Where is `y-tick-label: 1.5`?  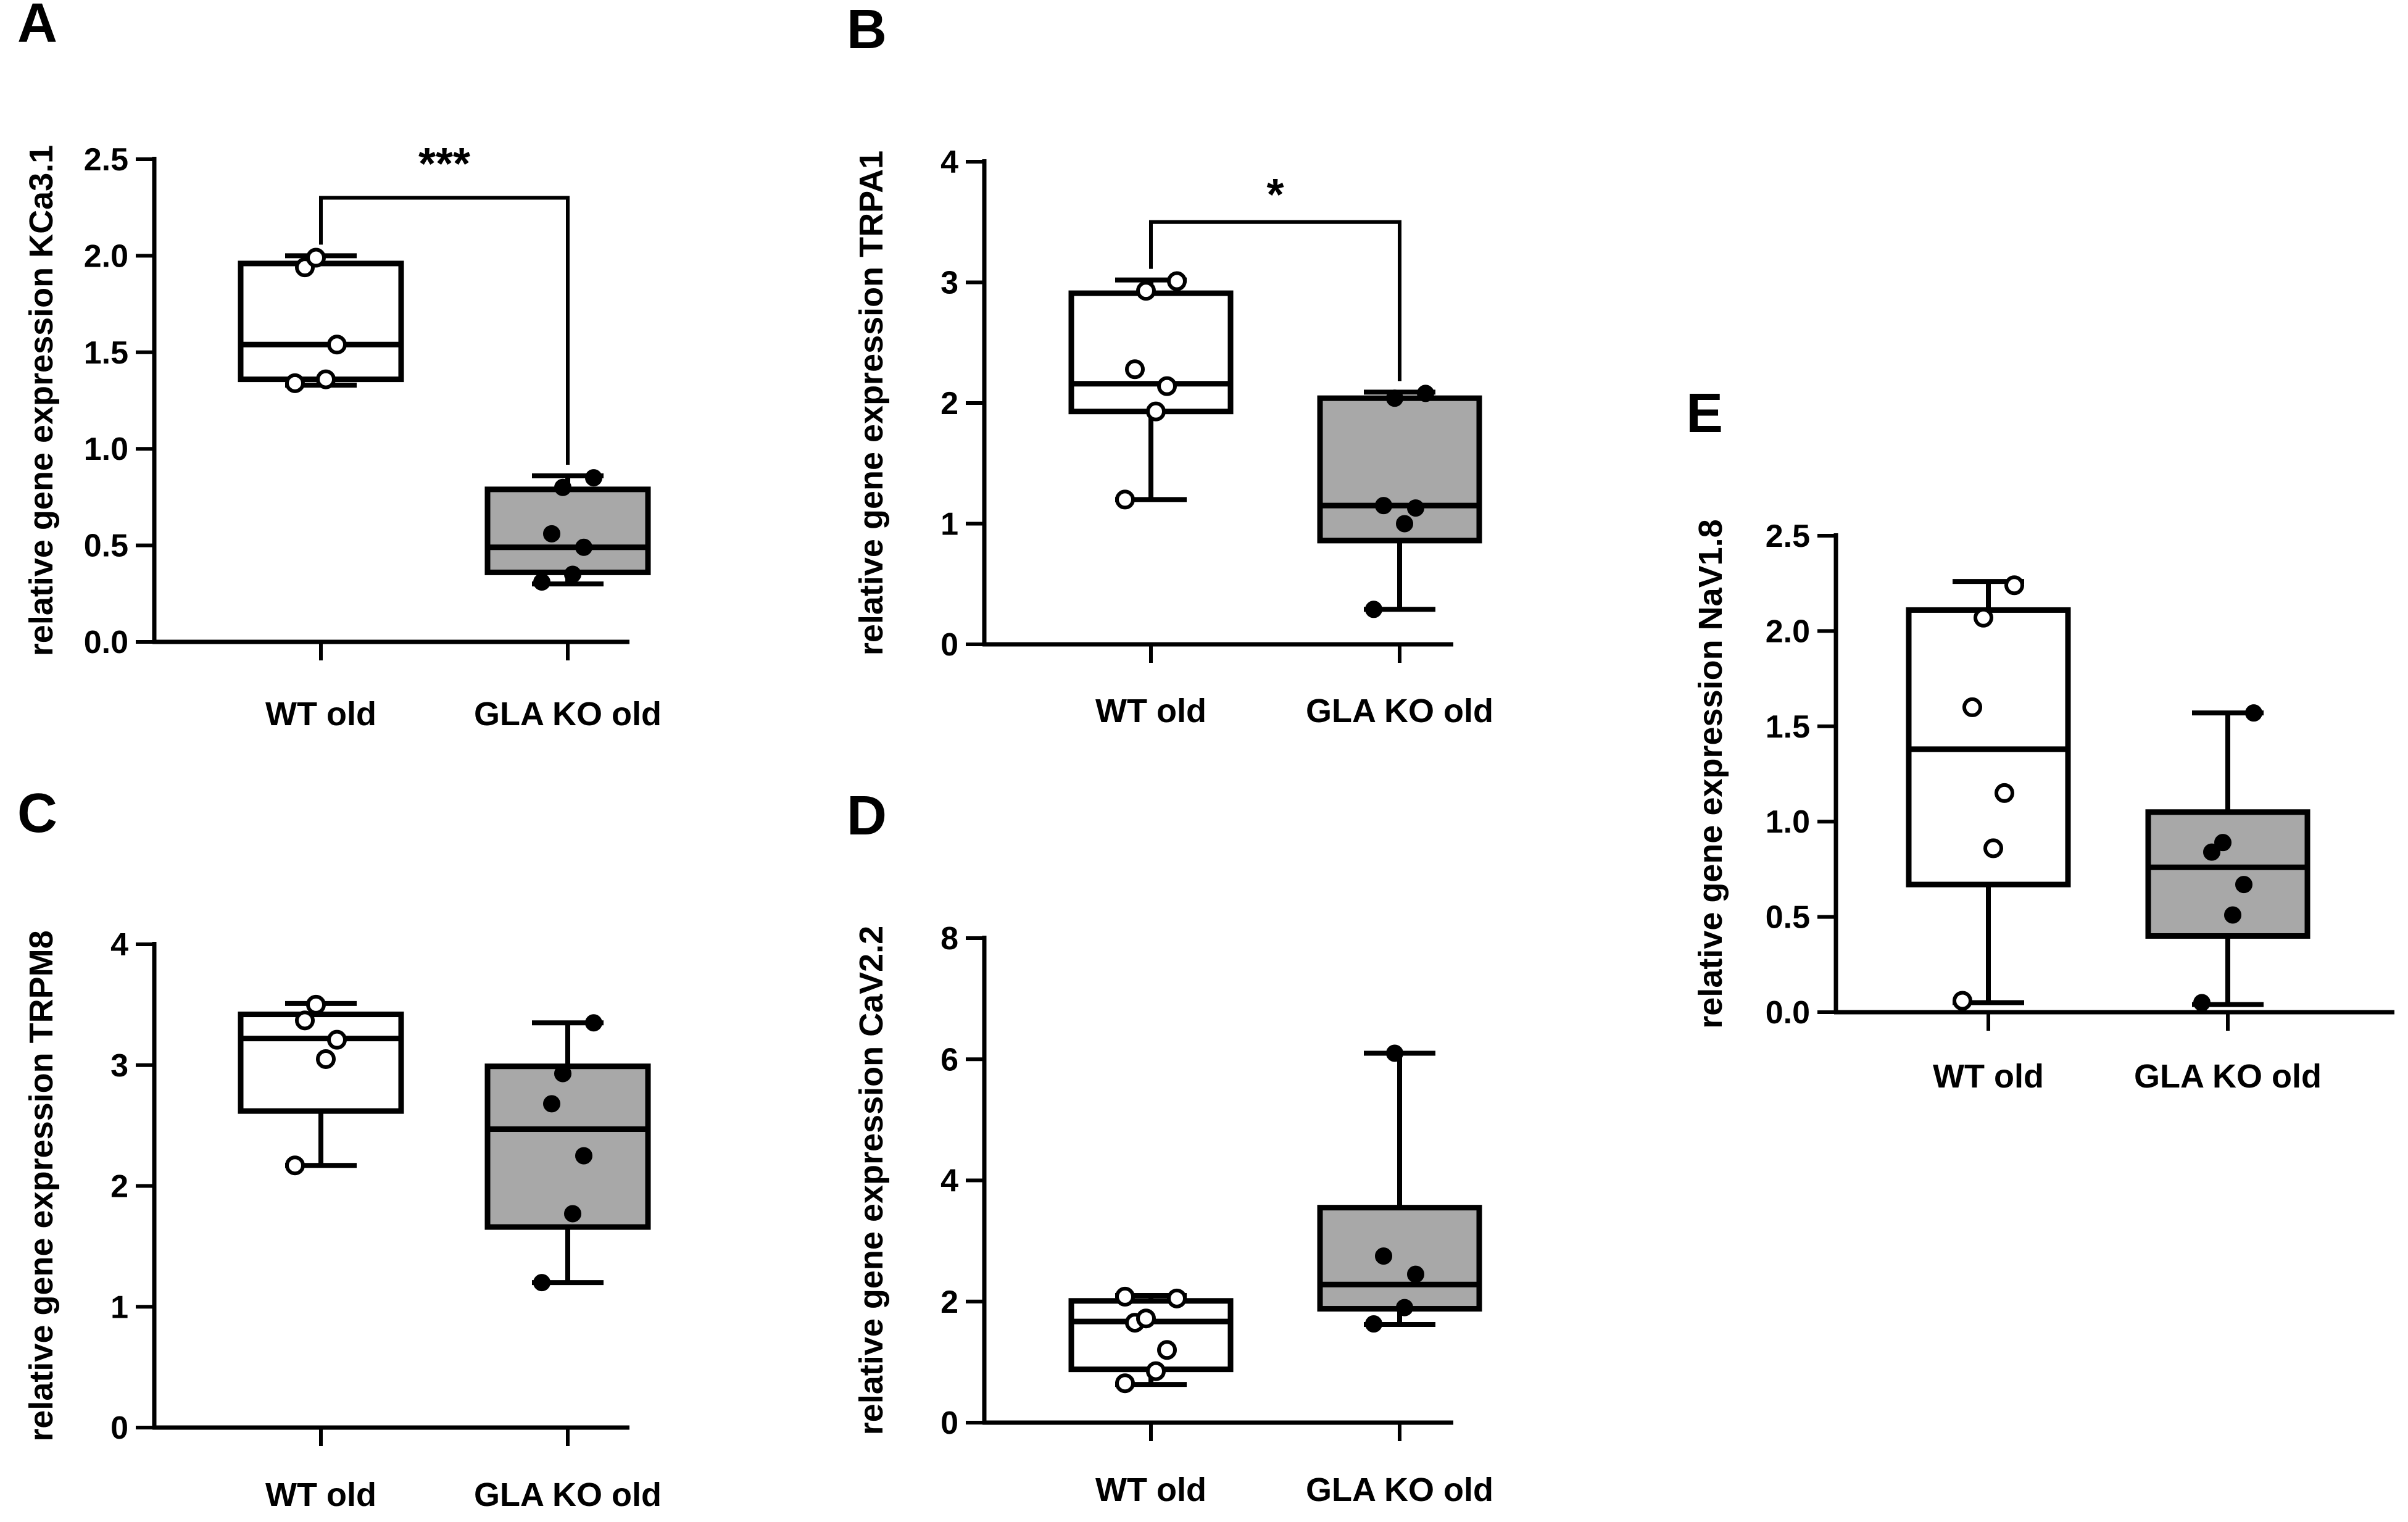
y-tick-label: 1.5 is located at coordinates (106, 353).